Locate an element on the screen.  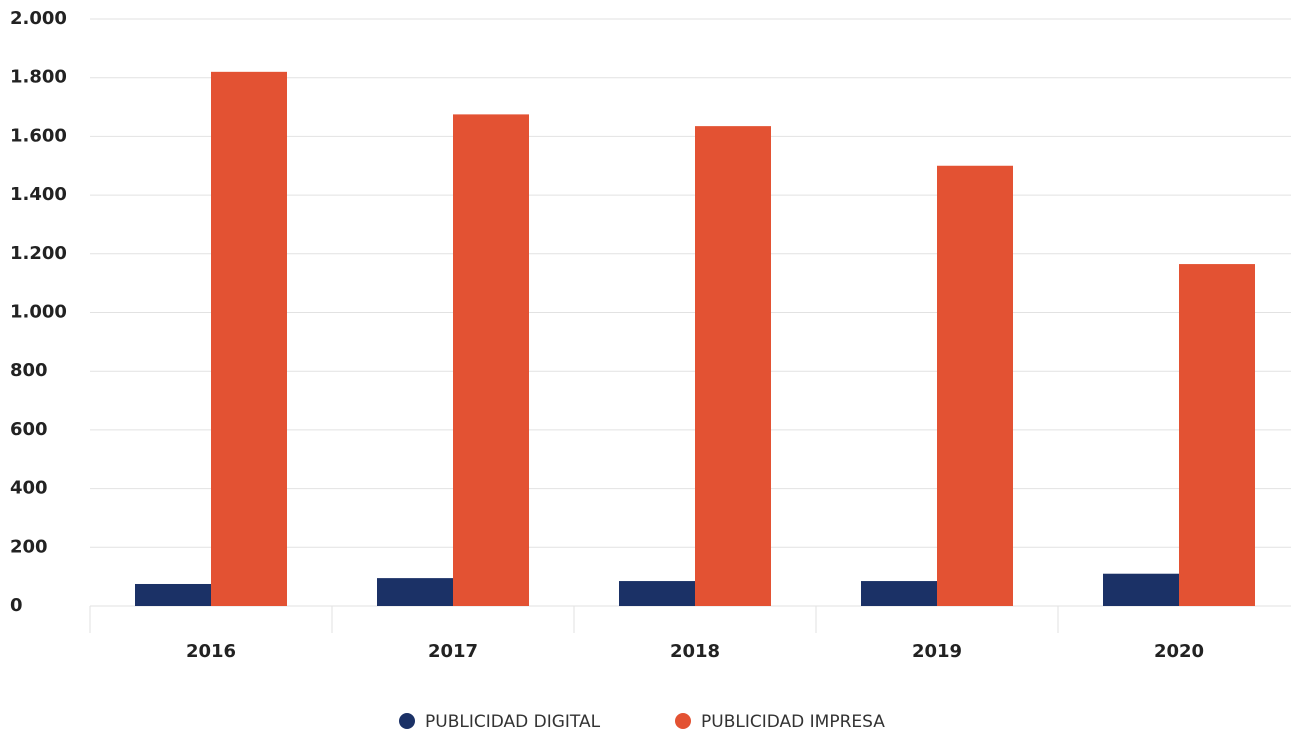
x-tick-label: 2020 is located at coordinates (1179, 651).